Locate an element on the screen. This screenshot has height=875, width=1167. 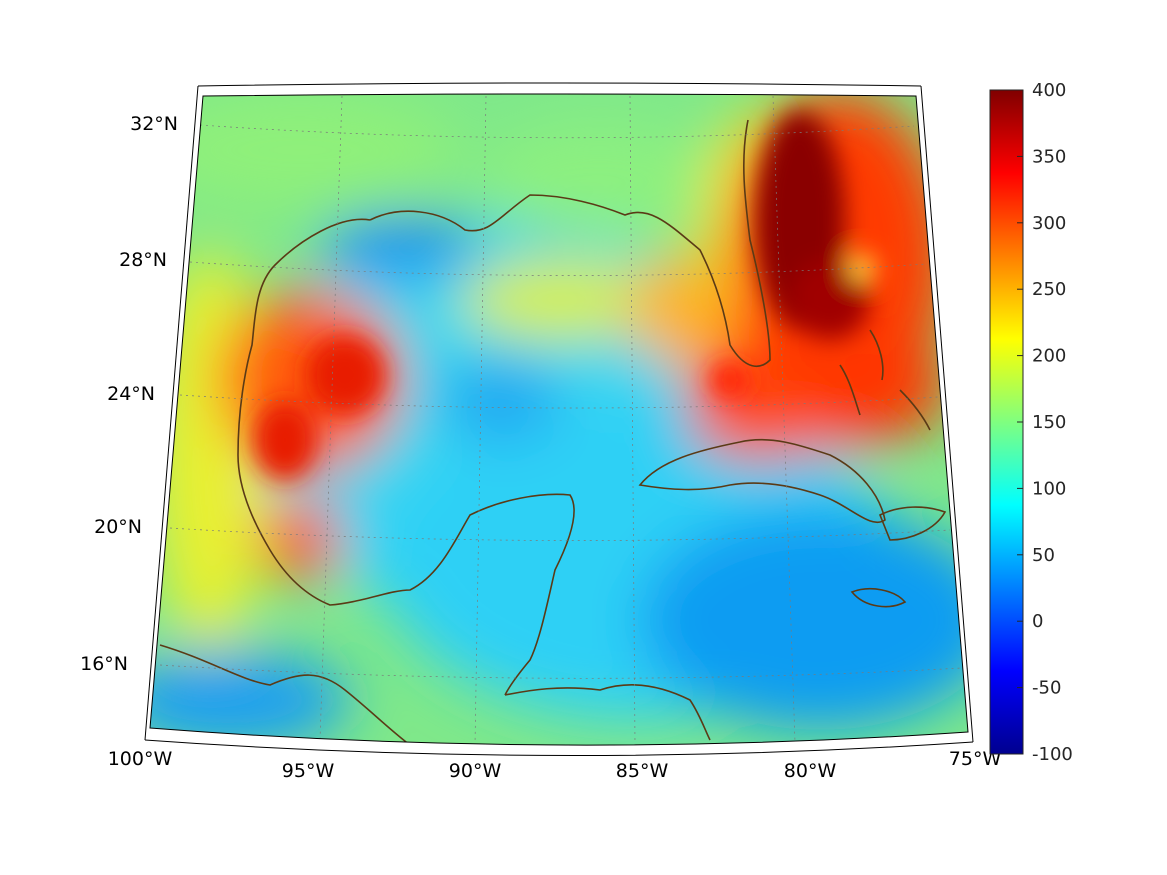
longitude-label: 85°W is located at coordinates (642, 771).